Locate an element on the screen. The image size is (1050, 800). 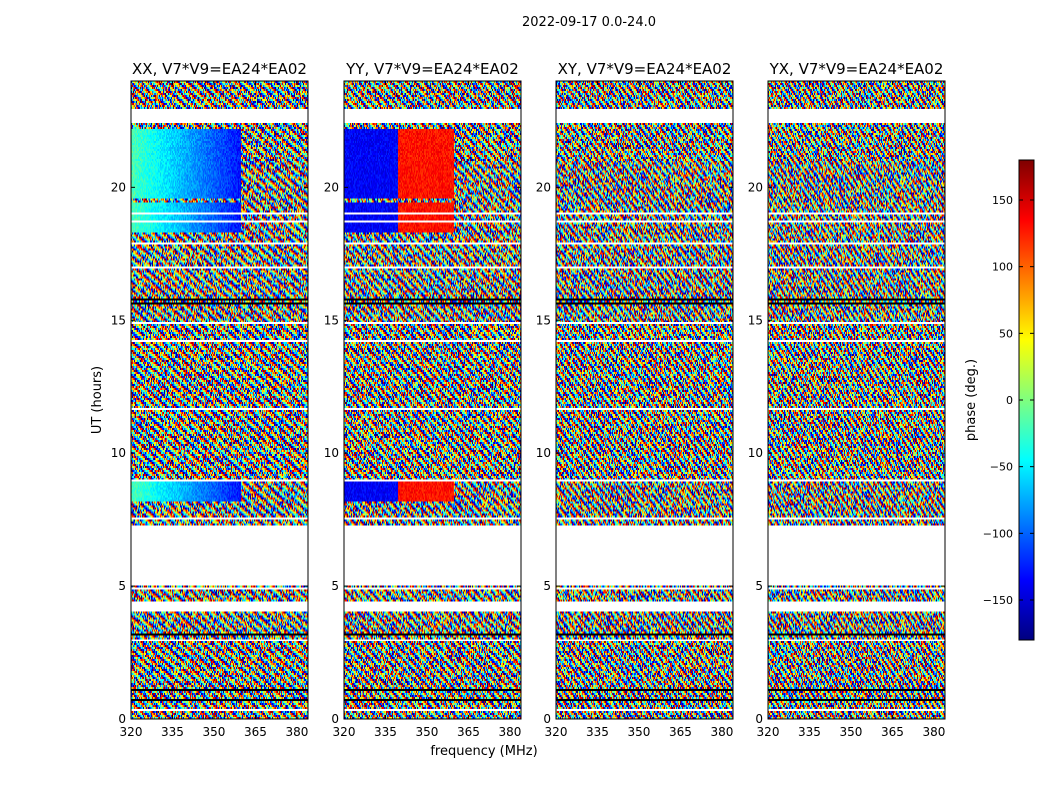
colorbar-tick-label: 50 is located at coordinates (1006, 333).